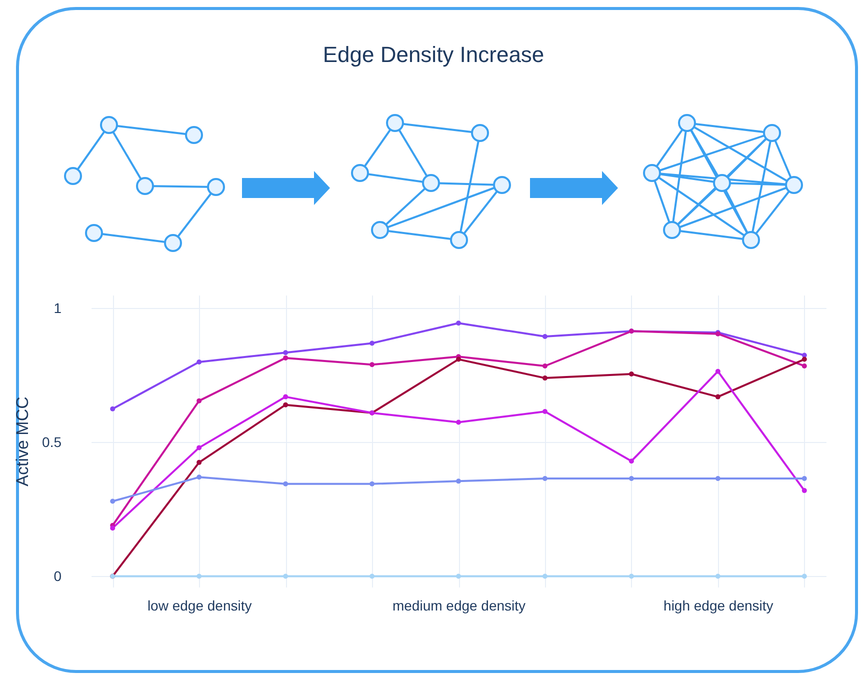  What do you see at coordinates (52, 442) in the screenshot?
I see `y-tick-label: 0.5` at bounding box center [52, 442].